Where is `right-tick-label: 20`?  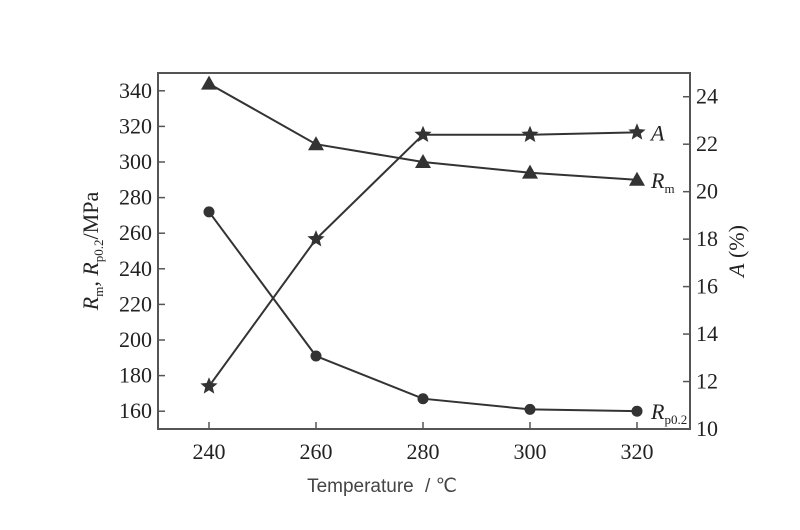
right-tick-label: 20 is located at coordinates (707, 191).